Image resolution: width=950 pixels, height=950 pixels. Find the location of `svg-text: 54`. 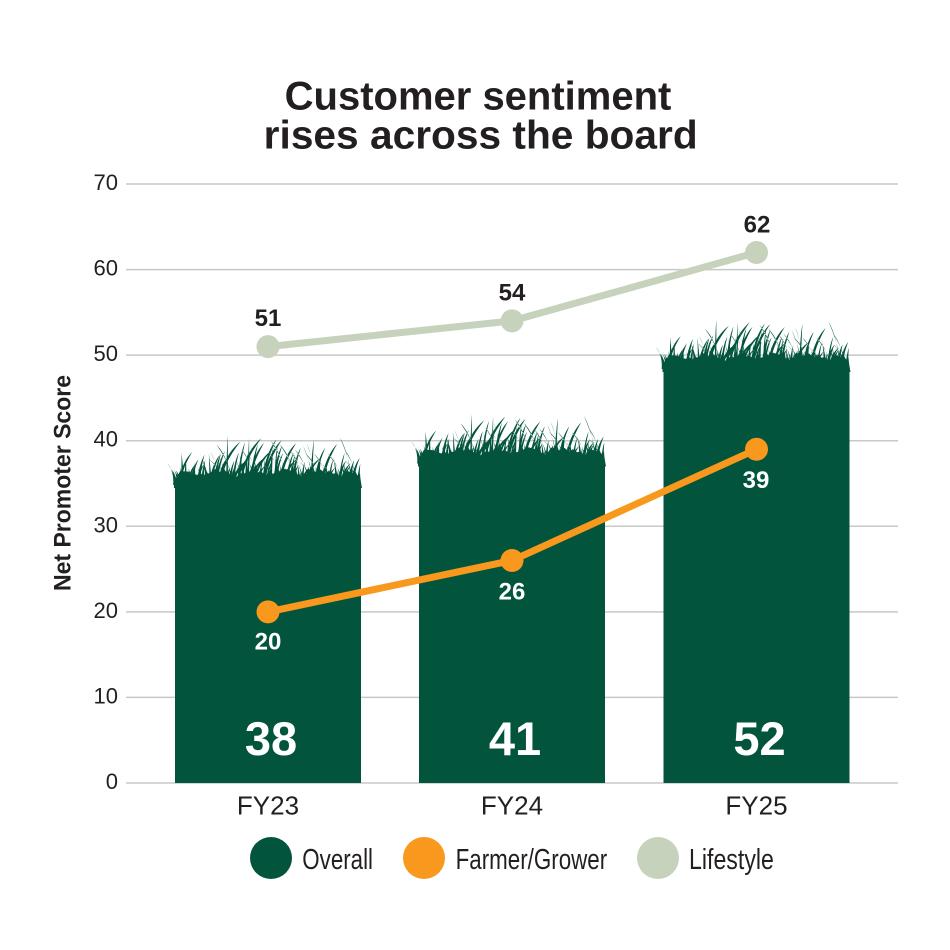

svg-text: 54 is located at coordinates (512, 293).